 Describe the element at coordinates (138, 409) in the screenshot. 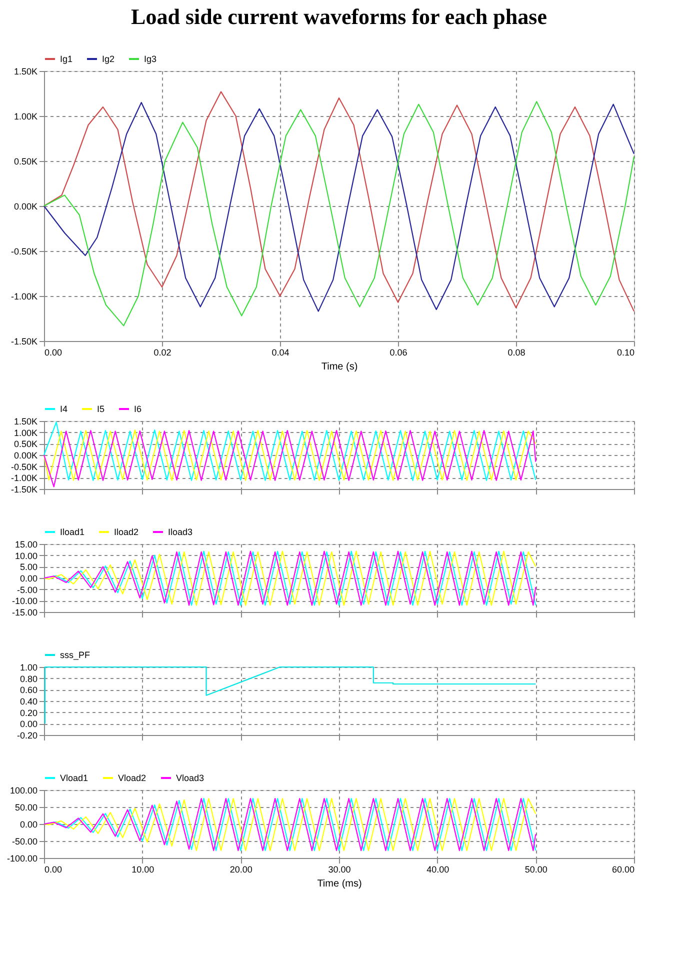

I see `legend-label: I6` at that location.